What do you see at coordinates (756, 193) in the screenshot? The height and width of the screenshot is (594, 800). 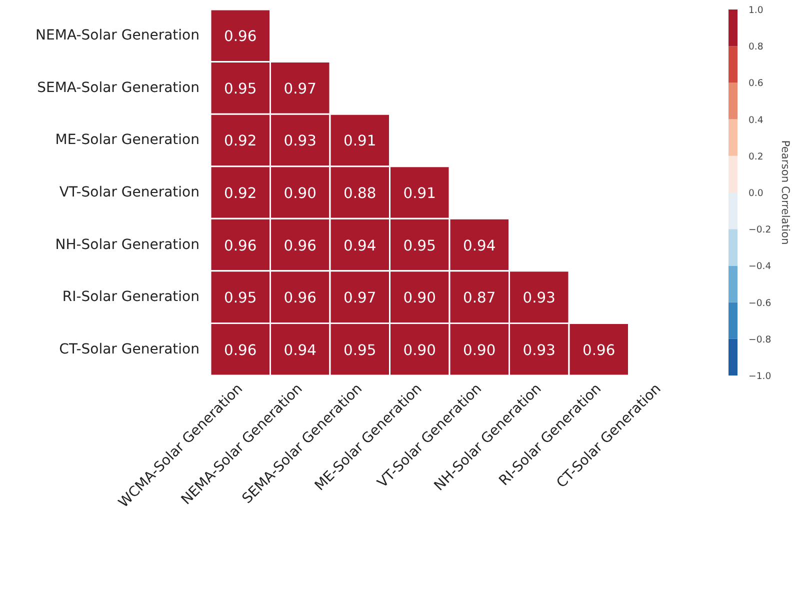 I see `color-bar-label: 0.0` at bounding box center [756, 193].